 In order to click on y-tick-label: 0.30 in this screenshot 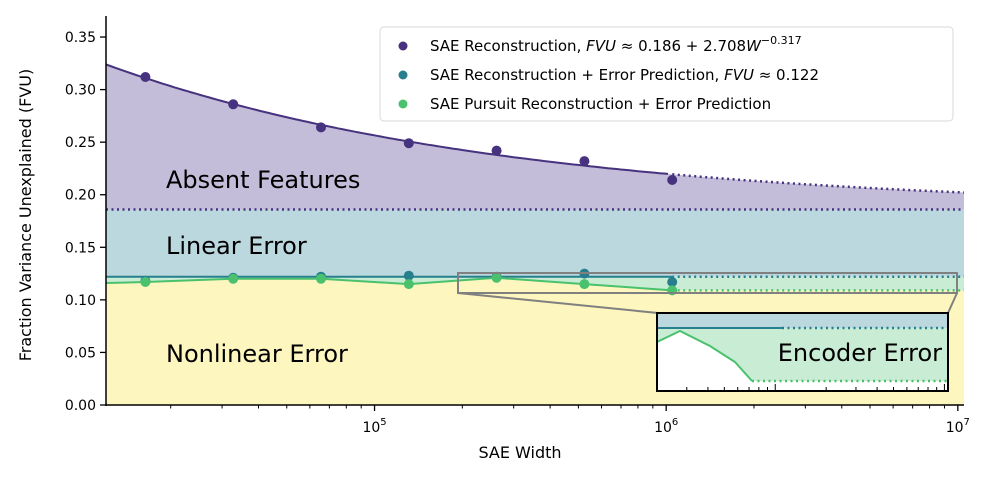, I will do `click(80, 91)`.